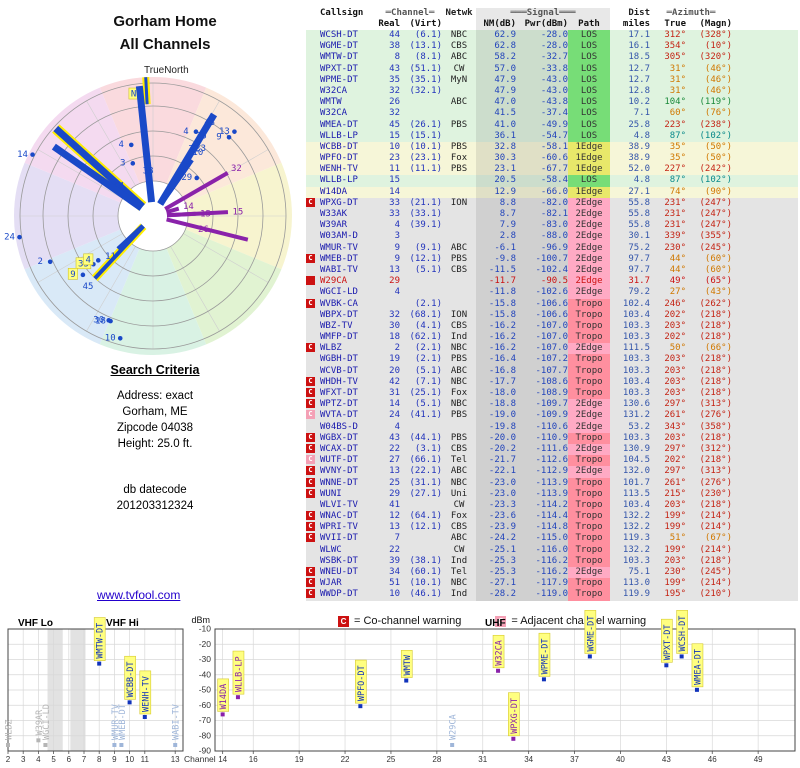 The width and height of the screenshot is (800, 768). What do you see at coordinates (145, 692) in the screenshot?
I see `station-label: WENH-TV` at bounding box center [145, 692].